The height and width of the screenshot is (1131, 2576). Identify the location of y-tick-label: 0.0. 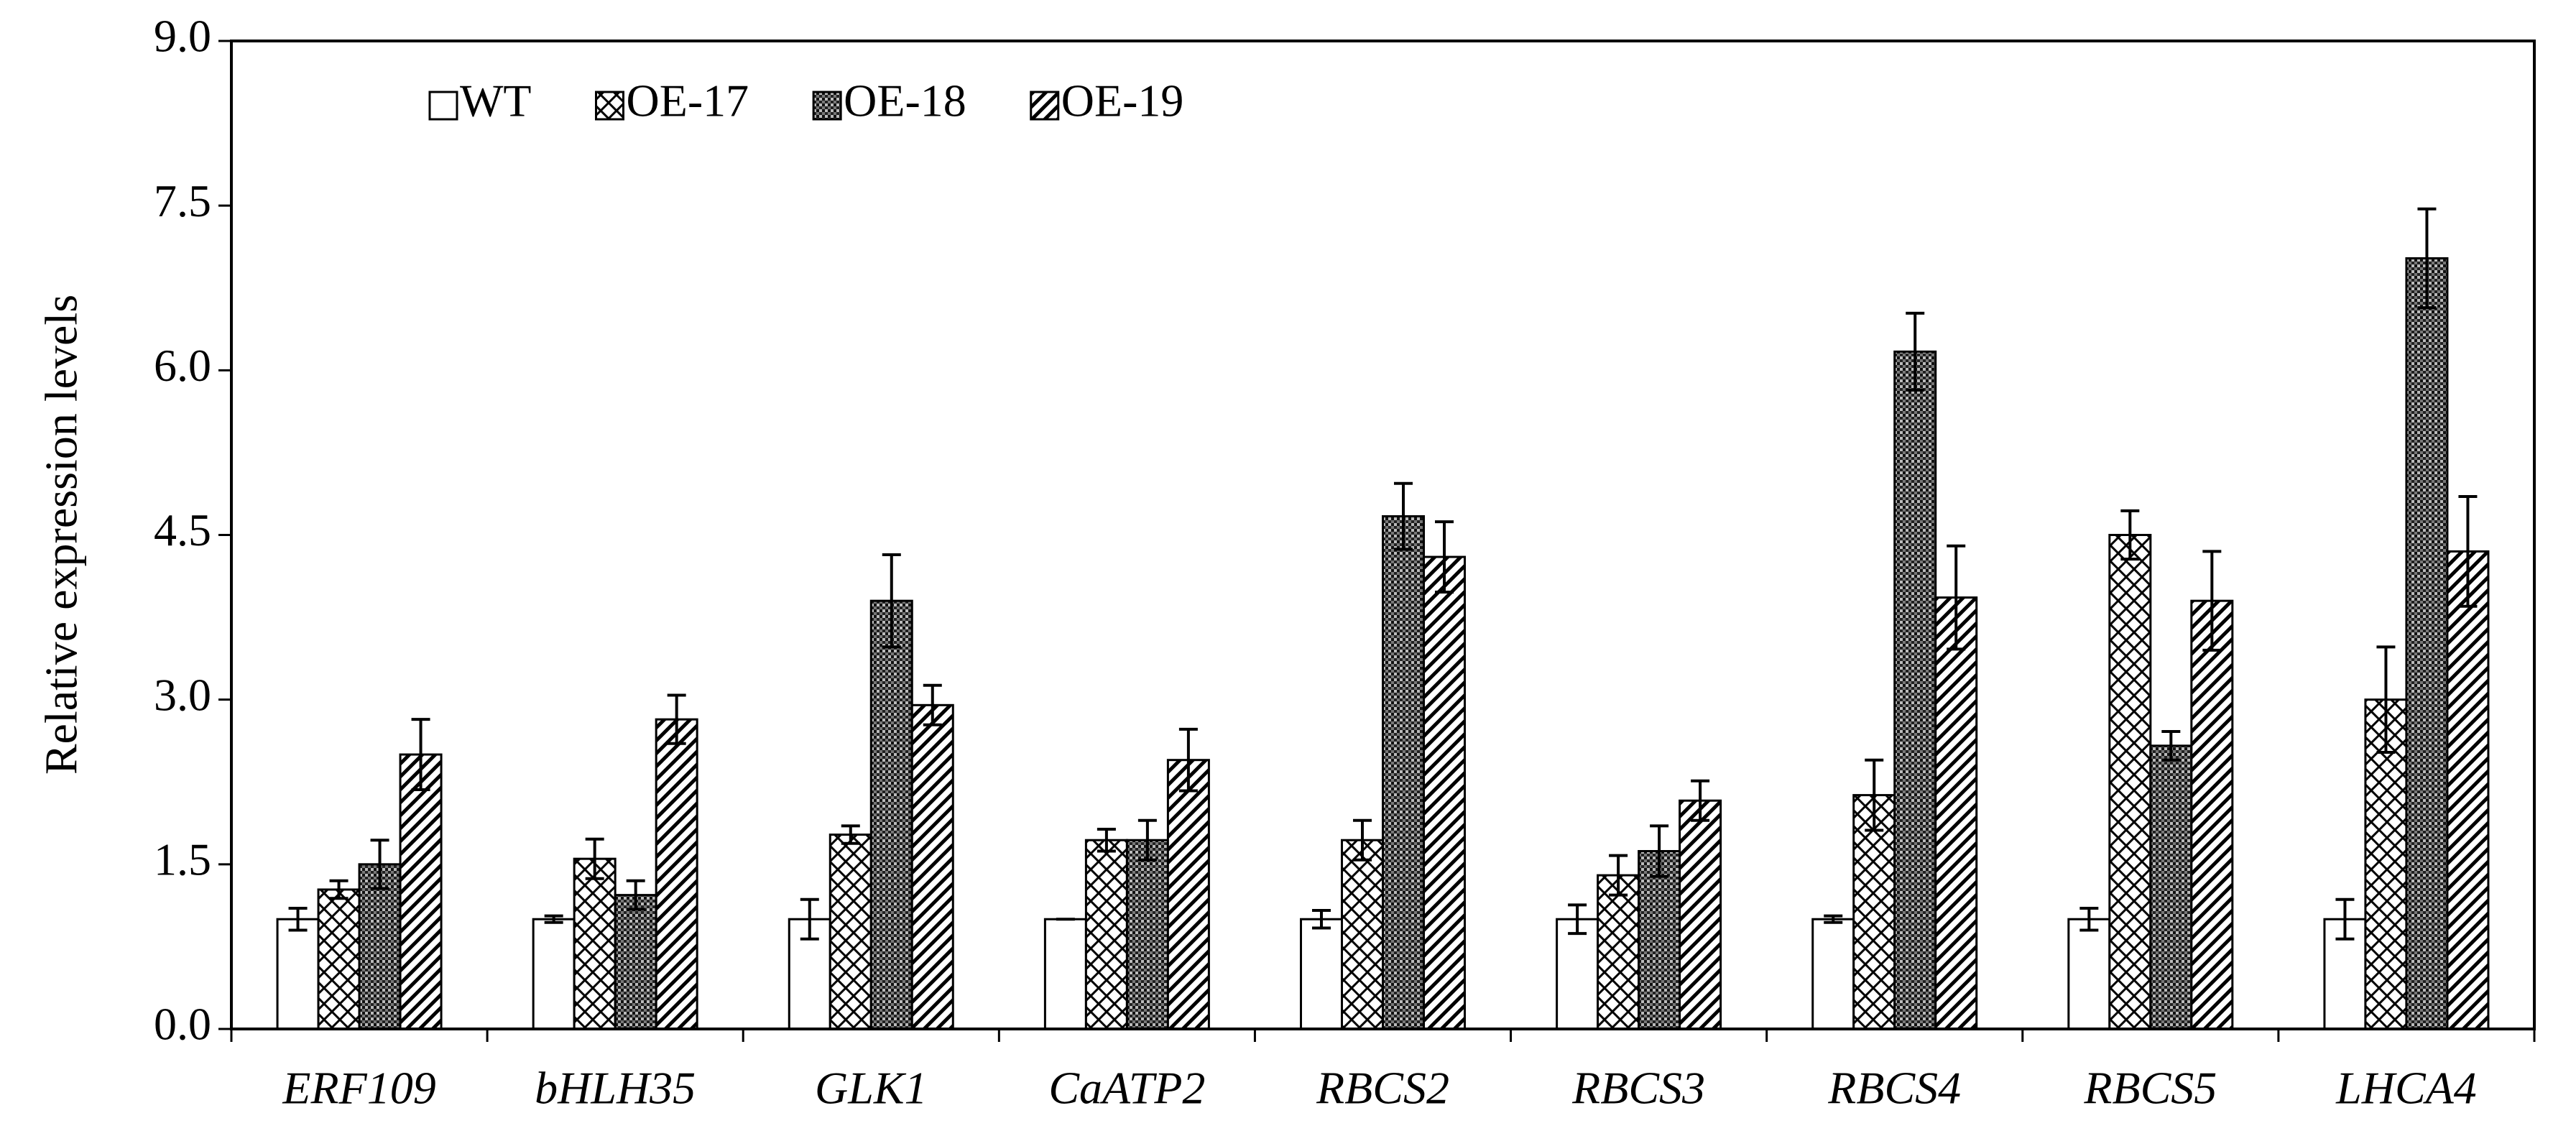
(182, 1024).